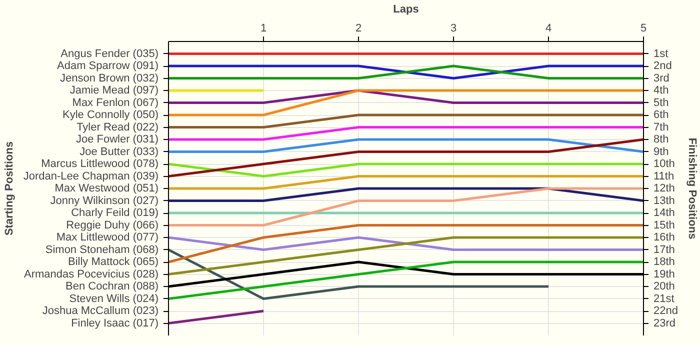 Image resolution: width=700 pixels, height=345 pixels. Describe the element at coordinates (664, 200) in the screenshot. I see `y-tick-label: 13th` at that location.